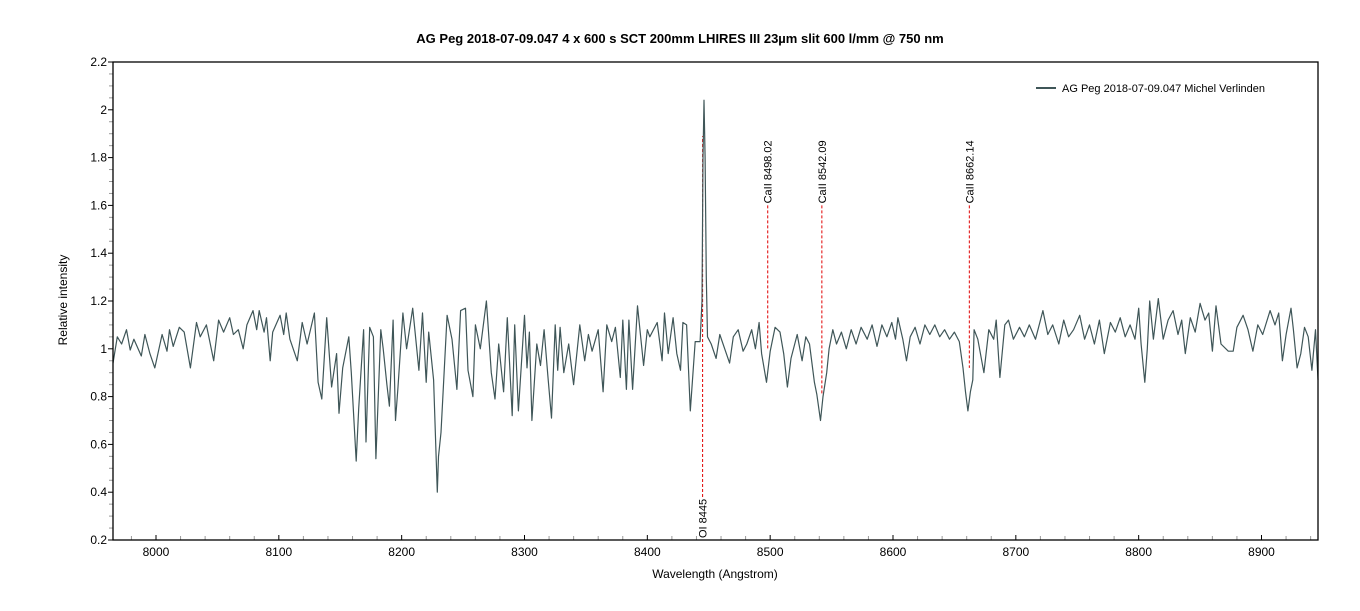  I want to click on x-tick-label: 8500, so click(770, 552).